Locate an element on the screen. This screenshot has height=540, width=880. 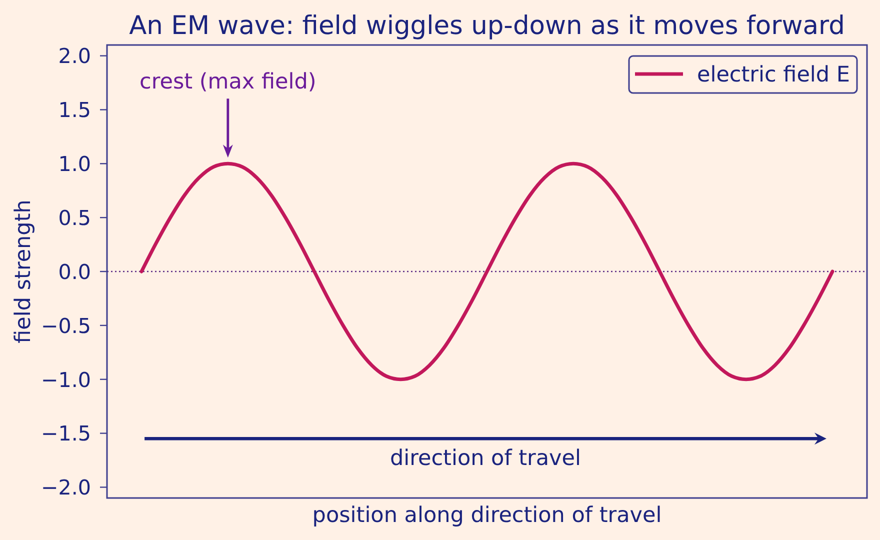
chart-title: An EM wave: field wiggles up-down as it moves forward is located at coordinates (487, 26).